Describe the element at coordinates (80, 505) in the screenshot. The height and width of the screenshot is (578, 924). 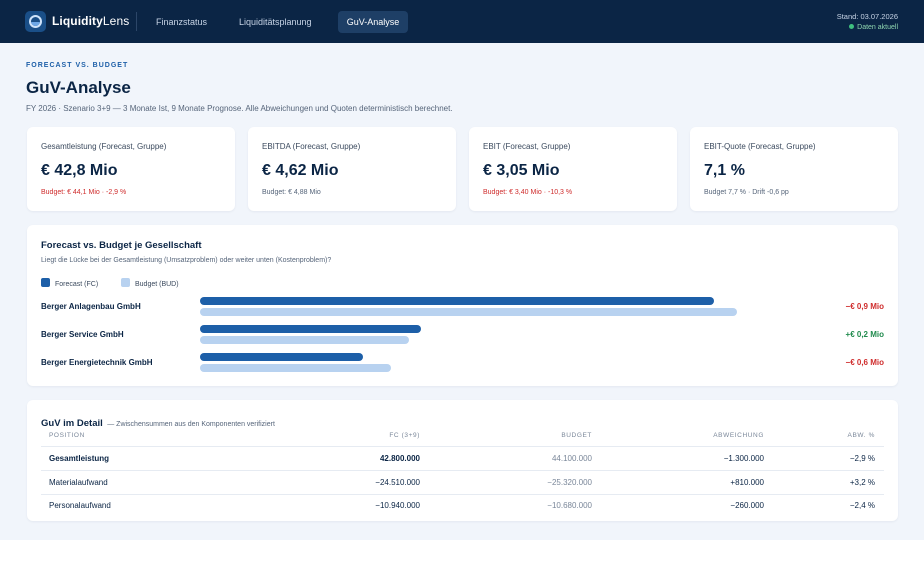
I see `cell-position: Personalaufwand` at that location.